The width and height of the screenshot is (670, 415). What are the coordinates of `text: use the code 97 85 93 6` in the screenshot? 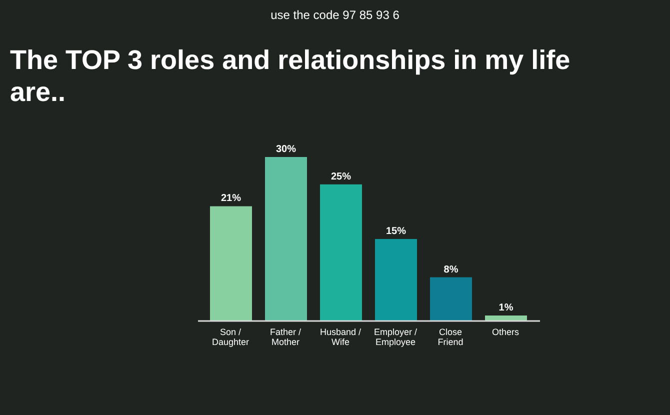 It's located at (335, 15).